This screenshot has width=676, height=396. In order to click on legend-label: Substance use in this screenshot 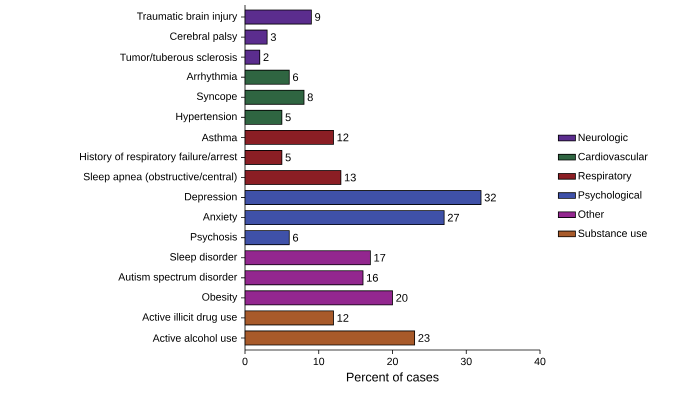, I will do `click(612, 233)`.